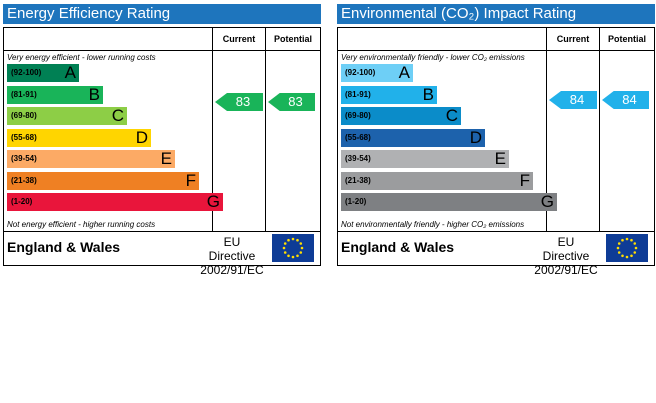 The width and height of the screenshot is (656, 403). I want to click on current-rating-value: 83, so click(243, 101).